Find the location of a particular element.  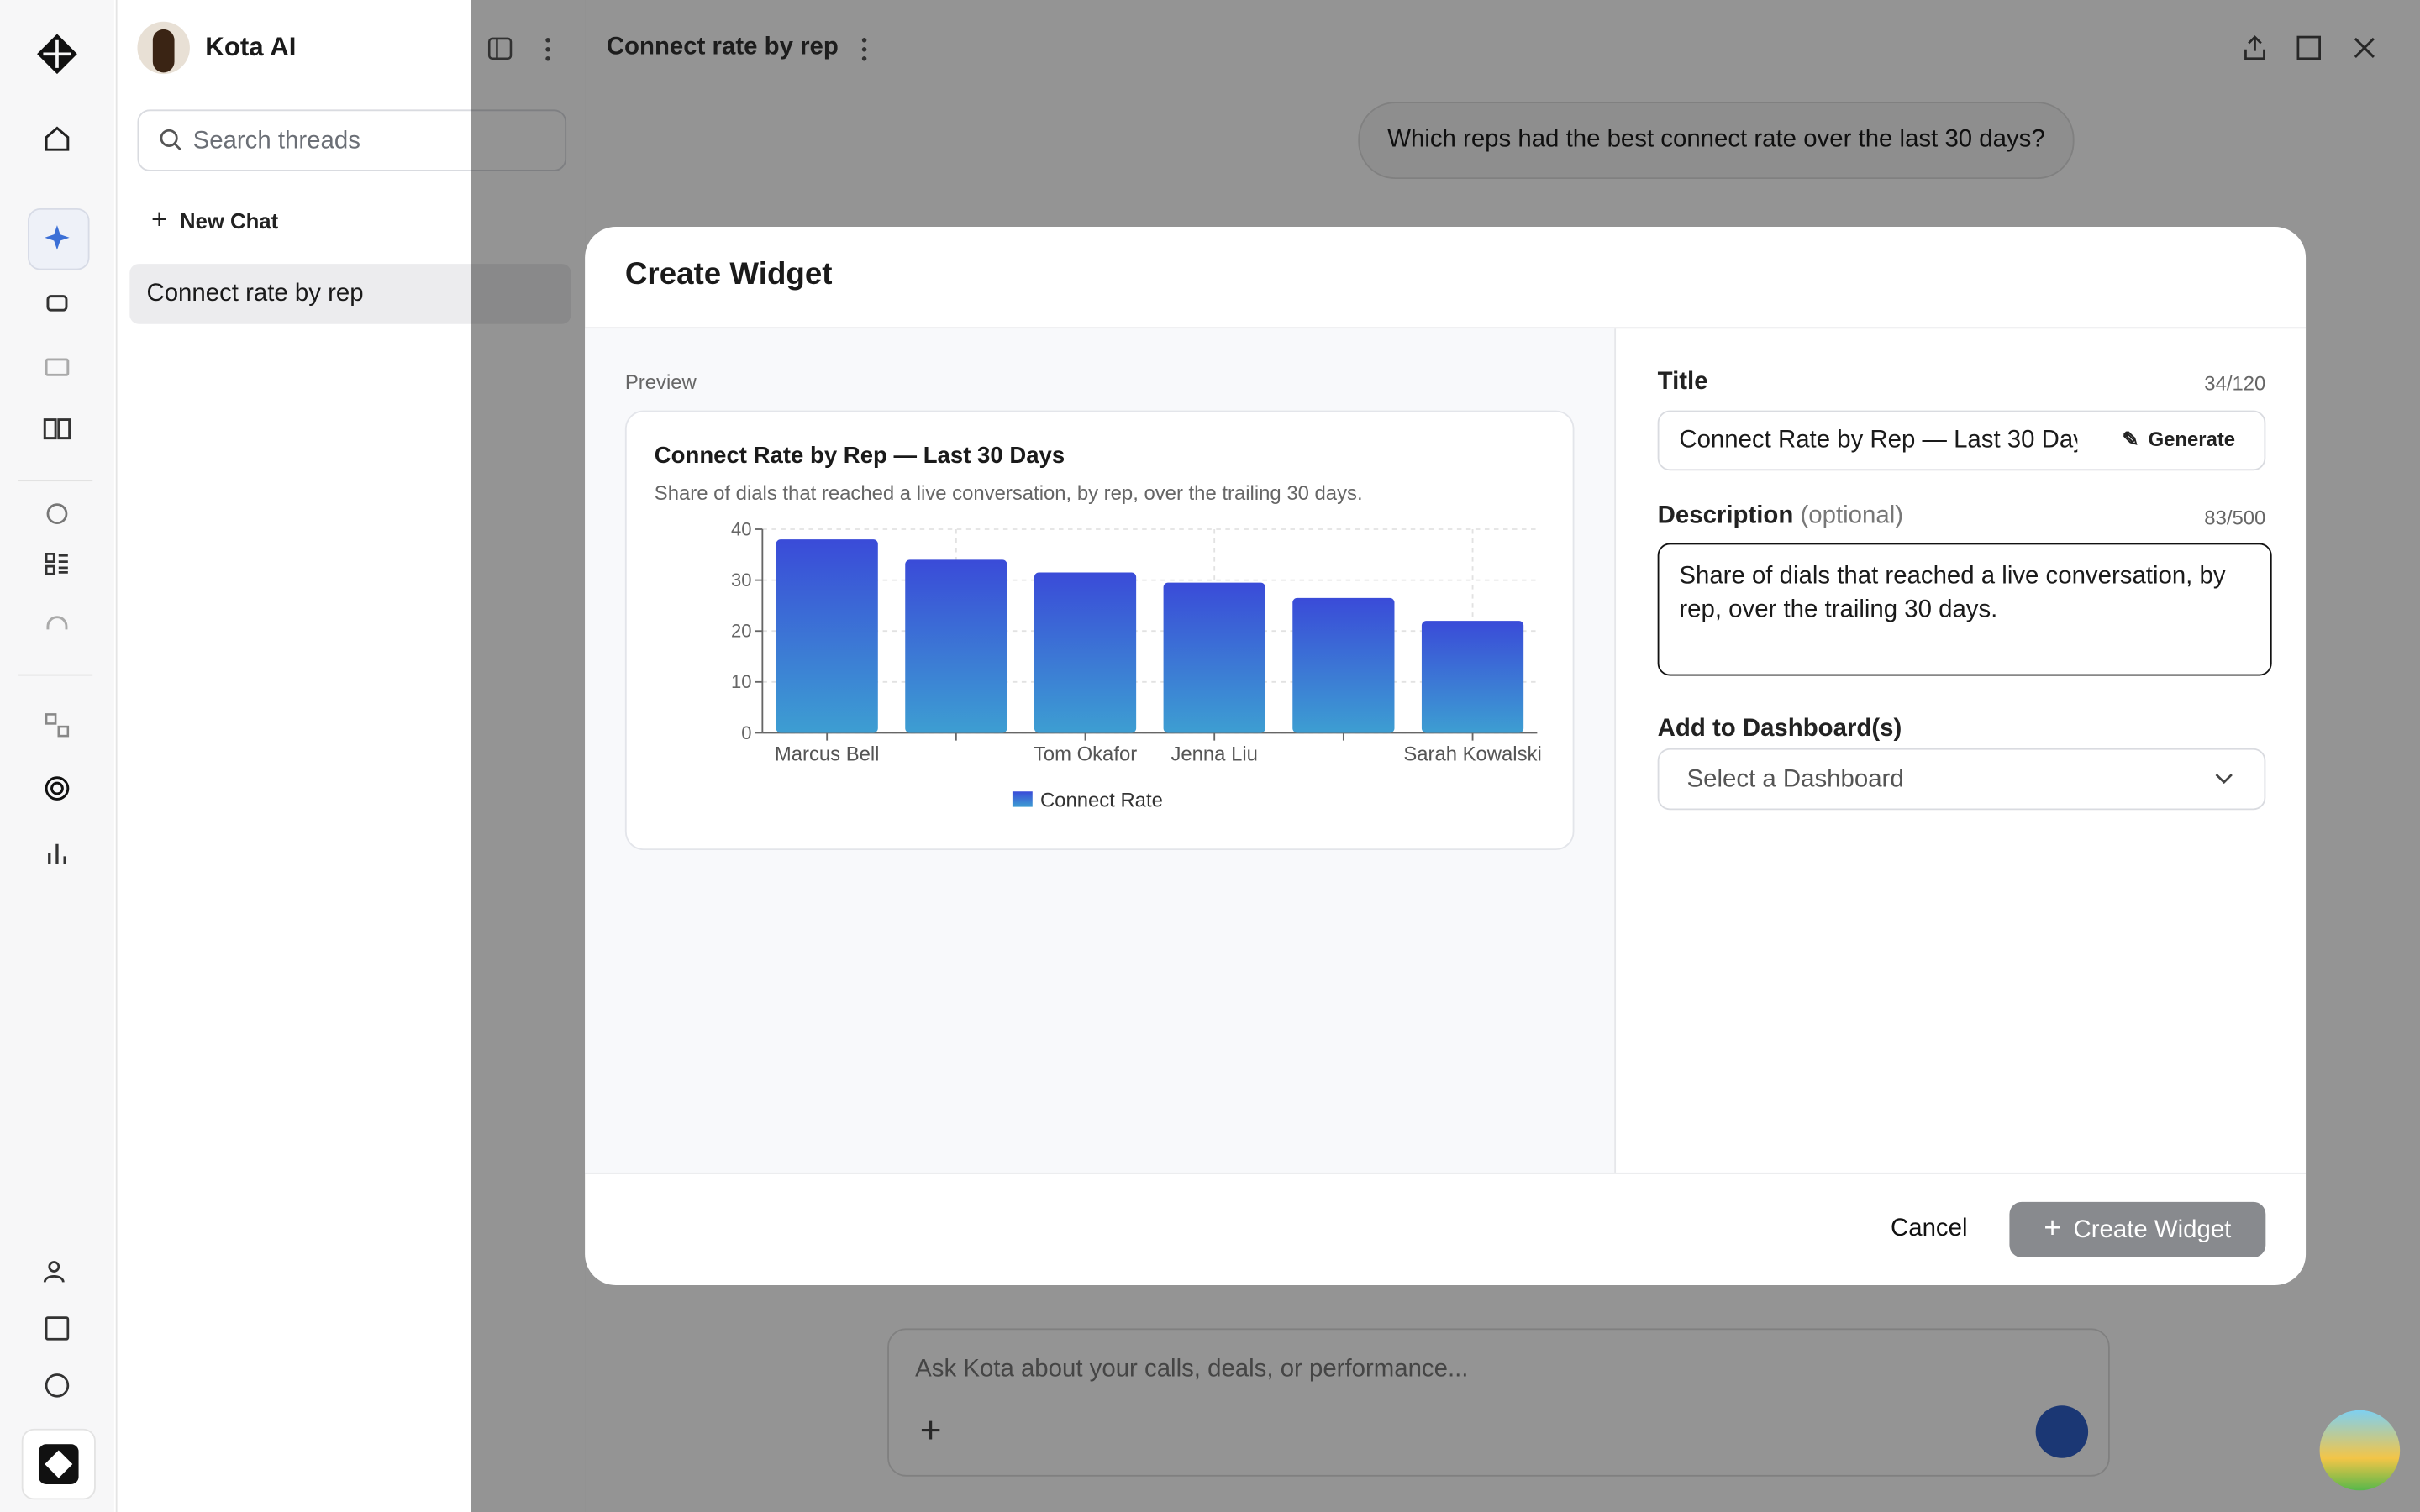

history-icon is located at coordinates (57, 514).